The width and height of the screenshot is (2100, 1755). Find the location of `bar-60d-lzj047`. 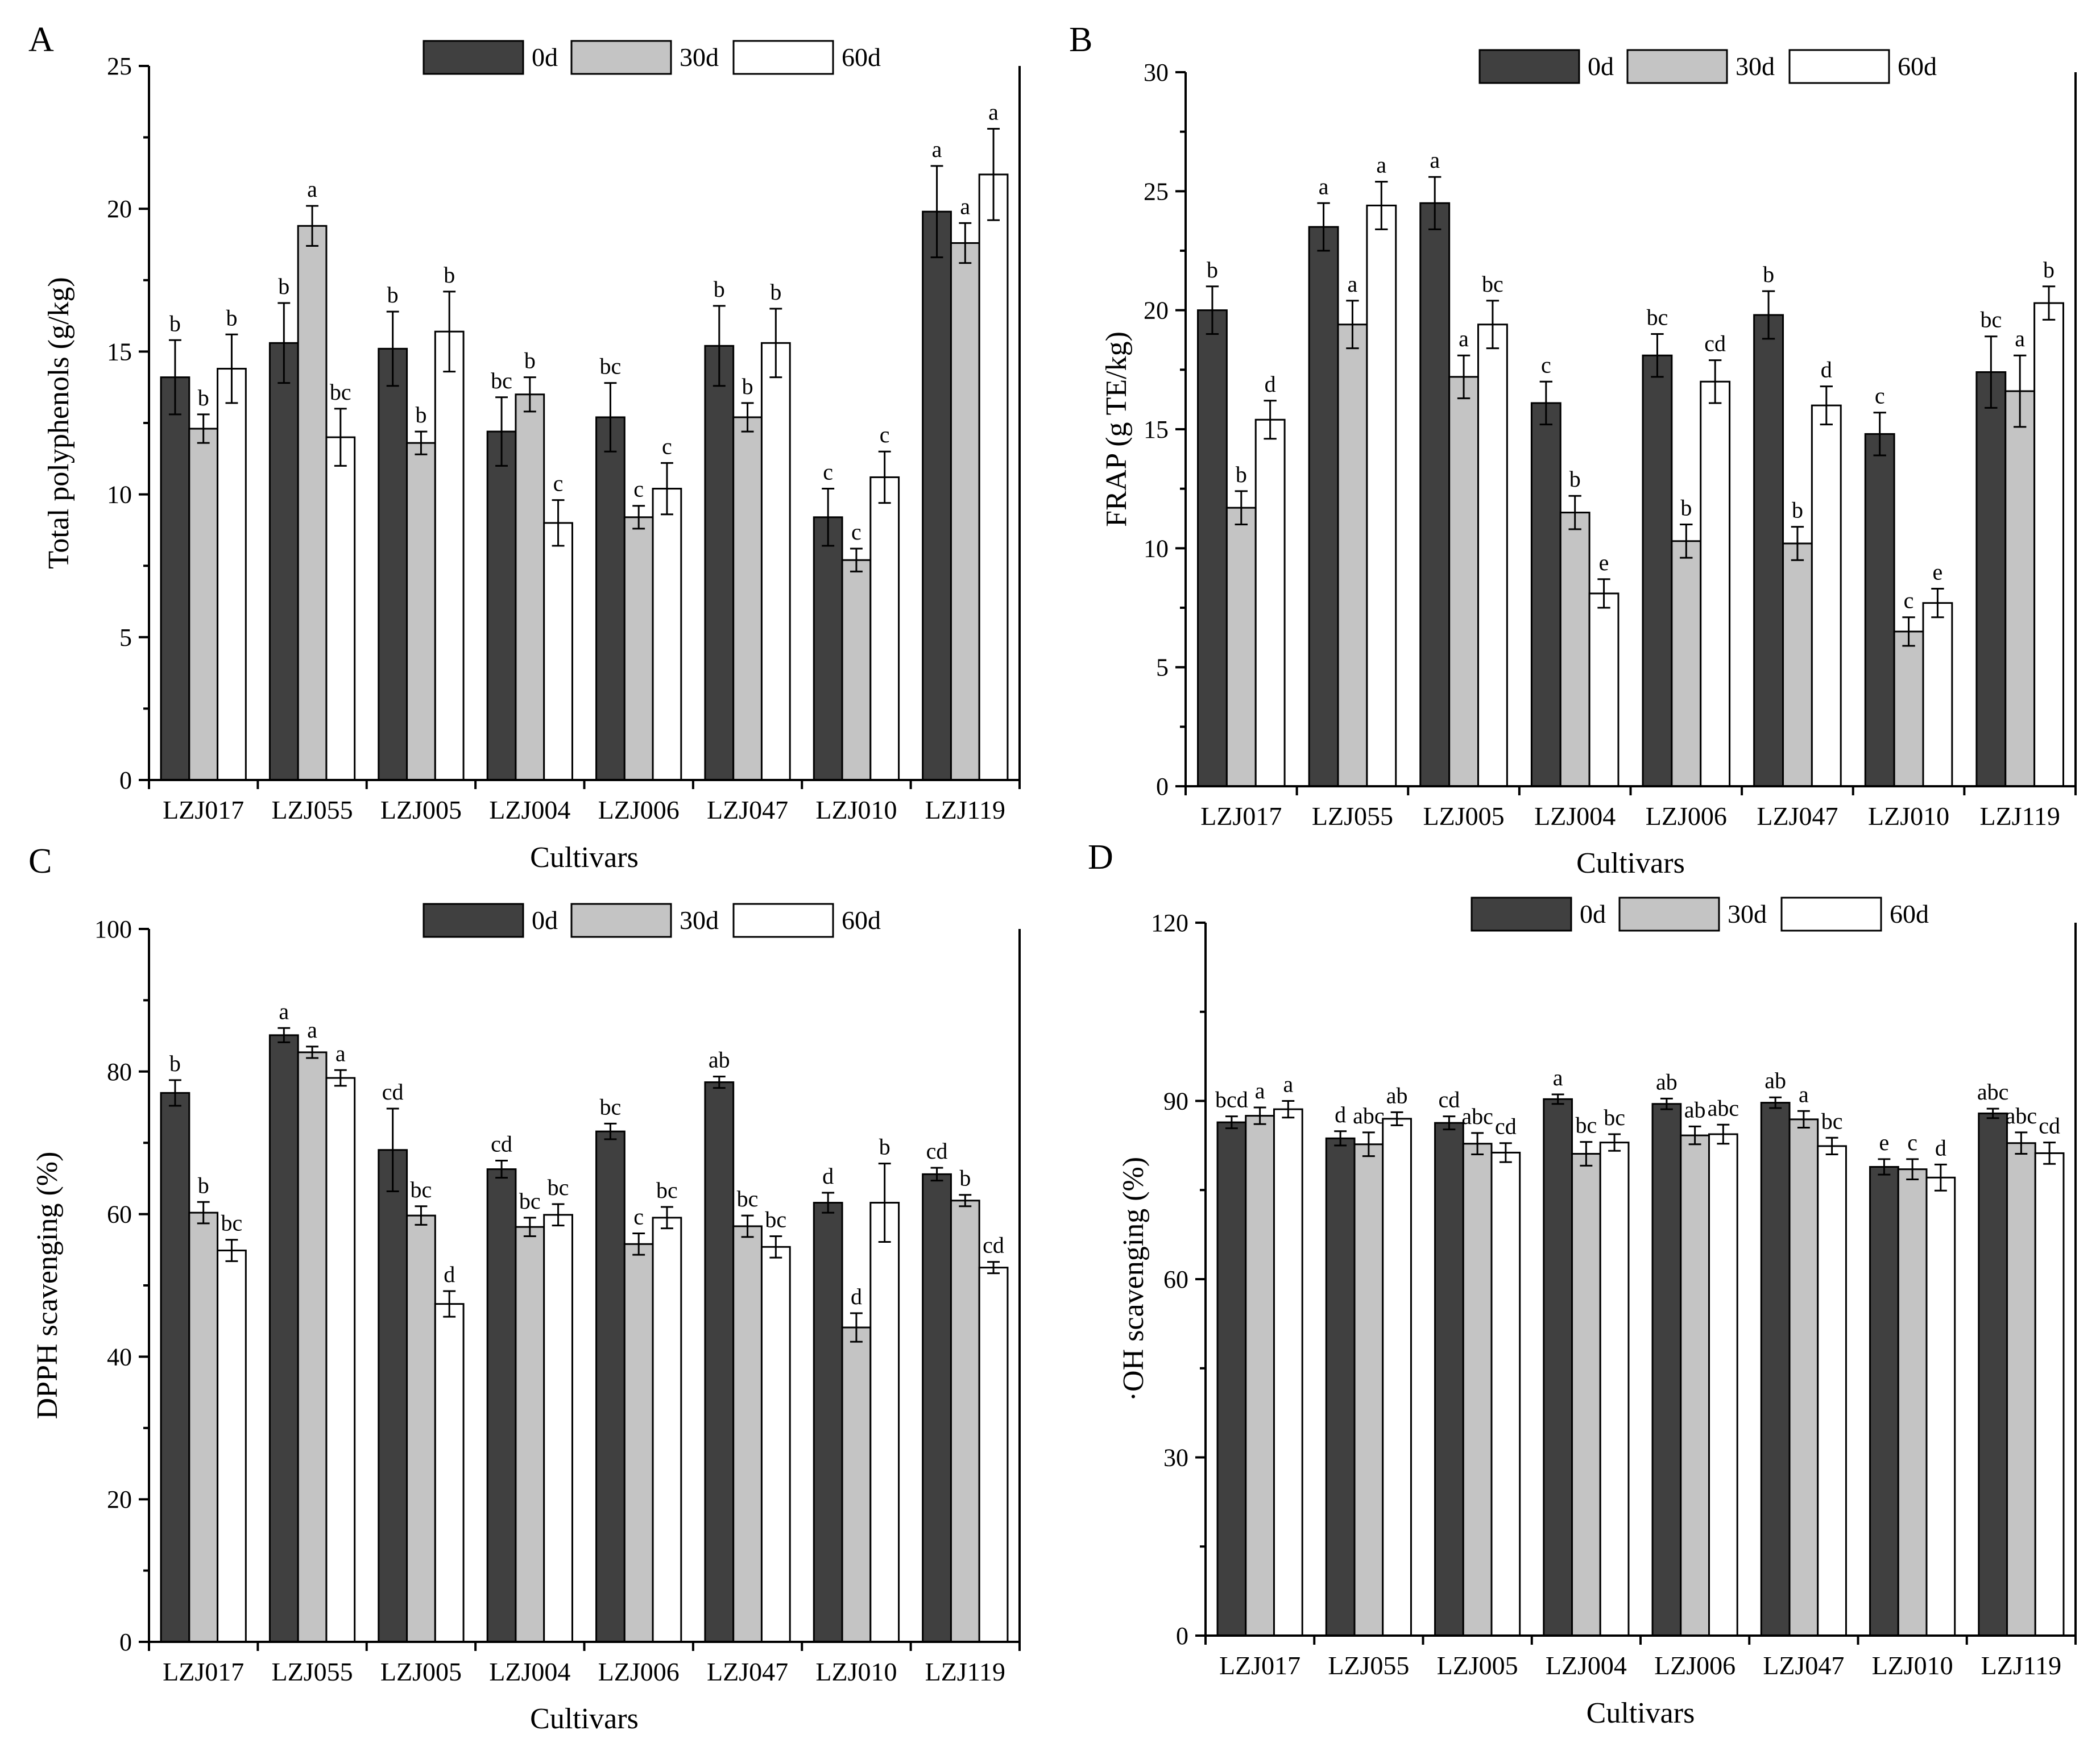

bar-60d-lzj047 is located at coordinates (775, 1444).